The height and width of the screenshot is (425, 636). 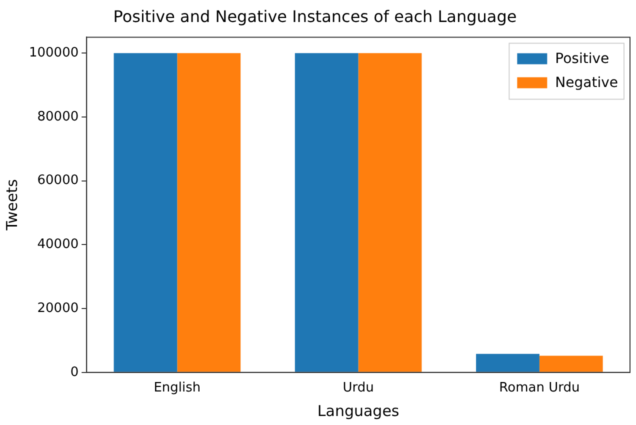 I want to click on chart-title: Positive and Negative Instances of each Language, so click(x=315, y=16).